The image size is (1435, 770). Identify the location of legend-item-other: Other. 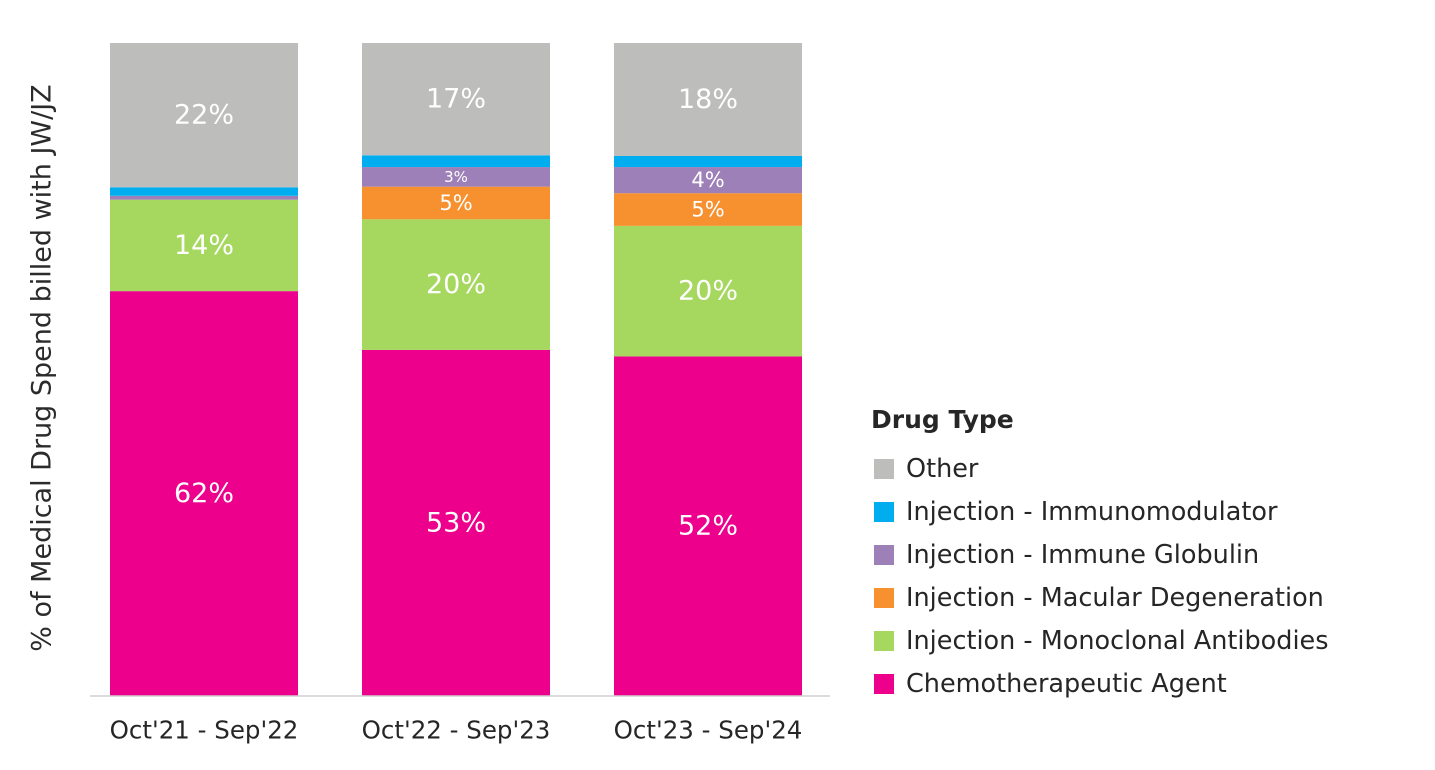
(1100, 468).